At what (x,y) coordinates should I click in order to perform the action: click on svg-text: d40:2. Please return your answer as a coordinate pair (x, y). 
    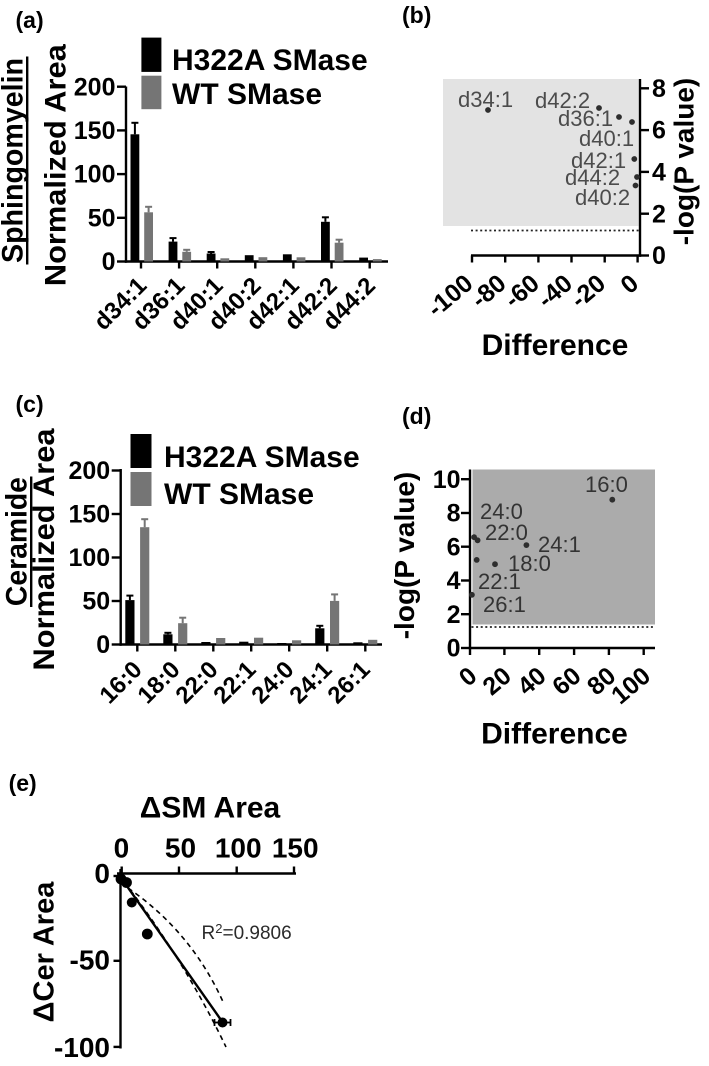
    Looking at the image, I should click on (602, 197).